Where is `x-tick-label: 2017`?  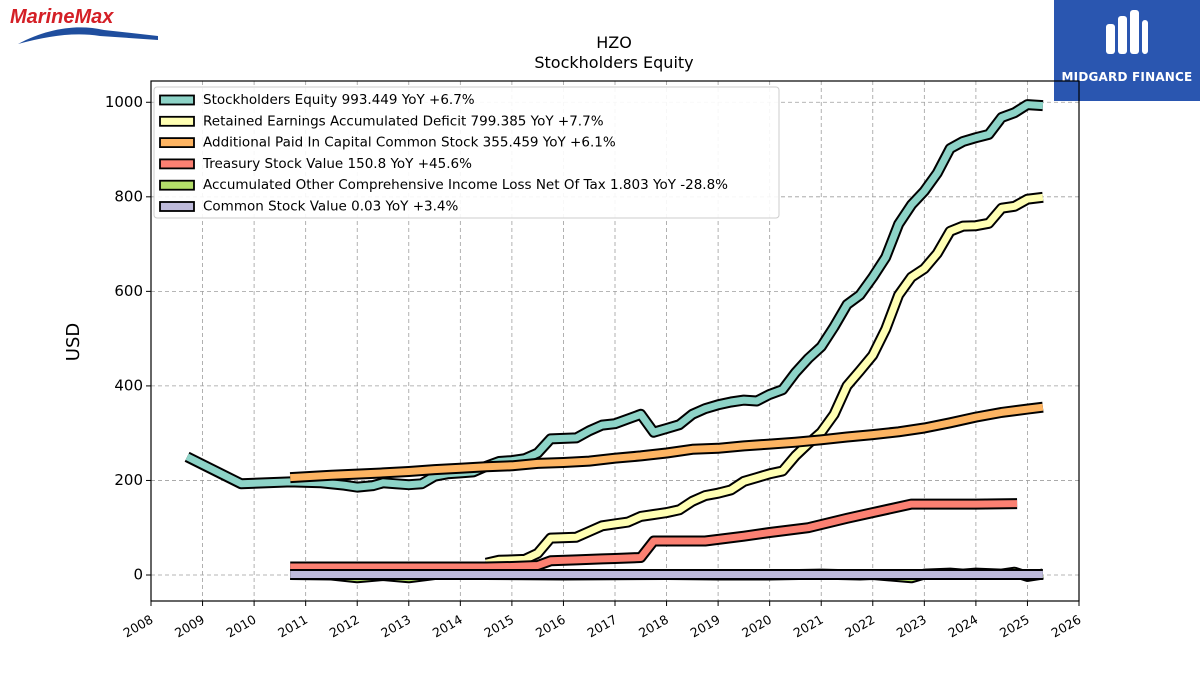 x-tick-label: 2017 is located at coordinates (601, 626).